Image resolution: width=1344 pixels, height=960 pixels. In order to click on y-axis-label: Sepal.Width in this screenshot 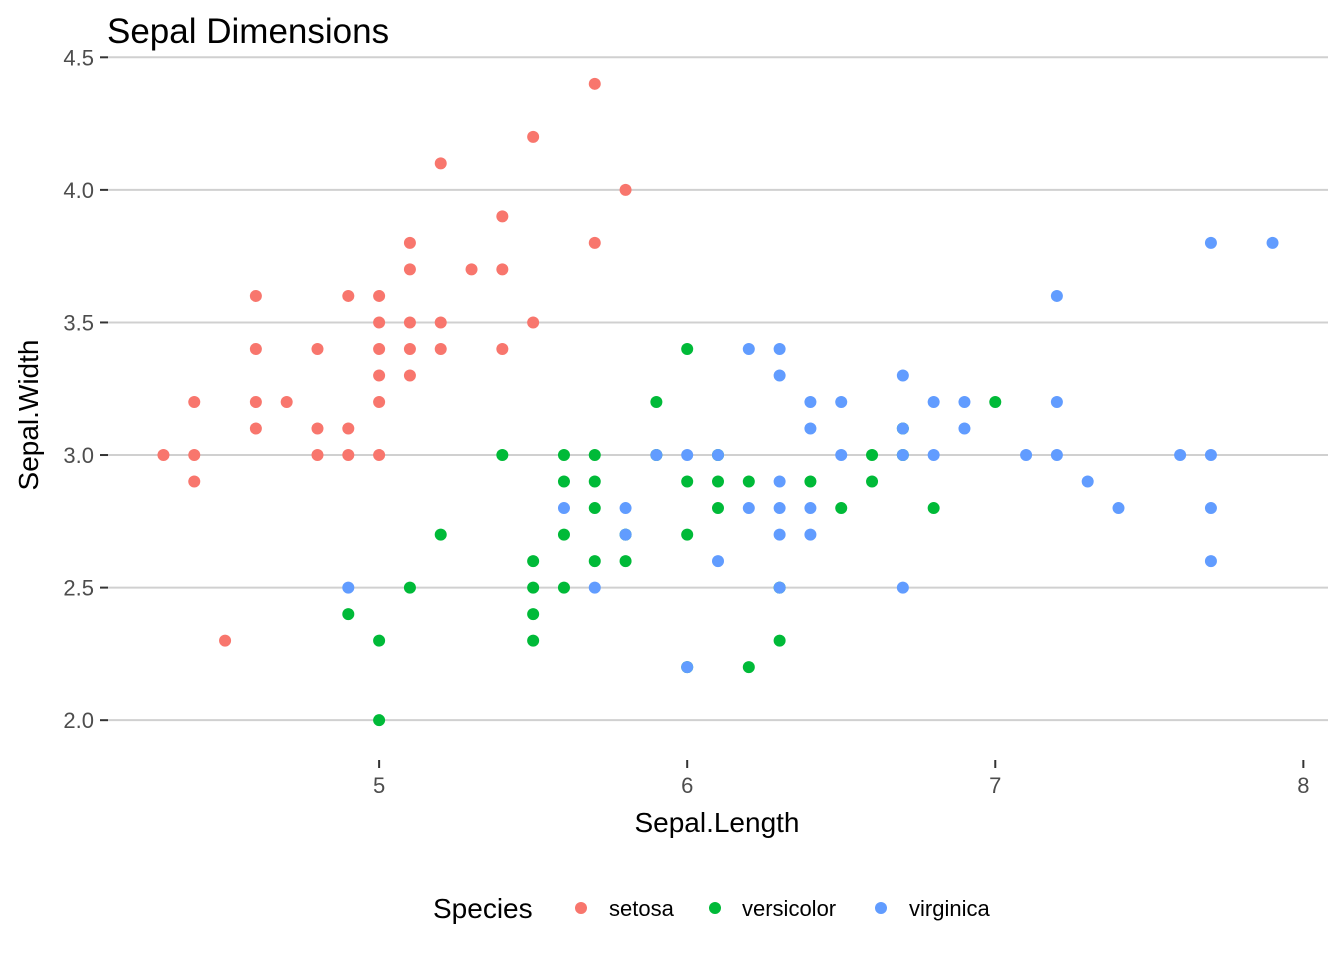, I will do `click(28, 415)`.